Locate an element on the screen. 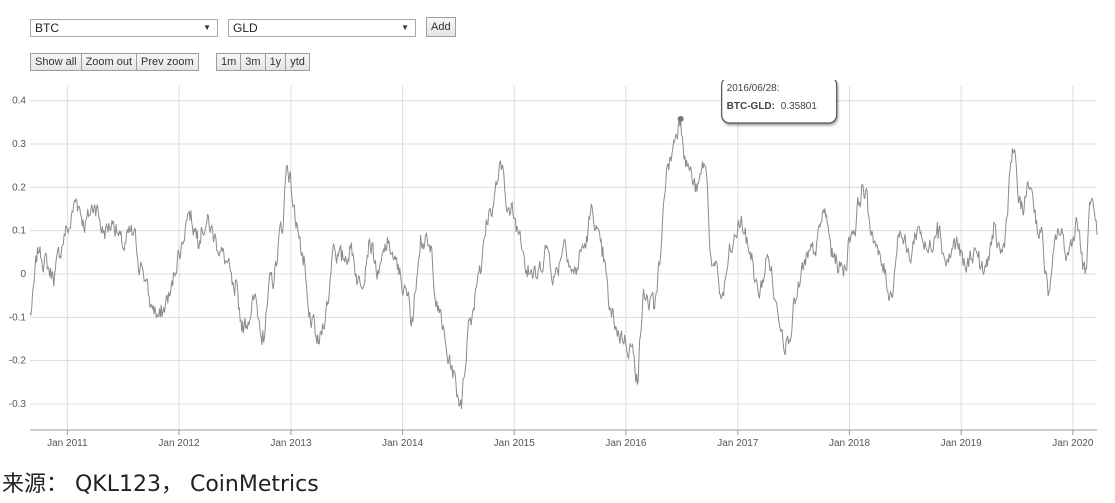 Image resolution: width=1115 pixels, height=503 pixels. x-tick-label: Jan 2019 is located at coordinates (962, 443).